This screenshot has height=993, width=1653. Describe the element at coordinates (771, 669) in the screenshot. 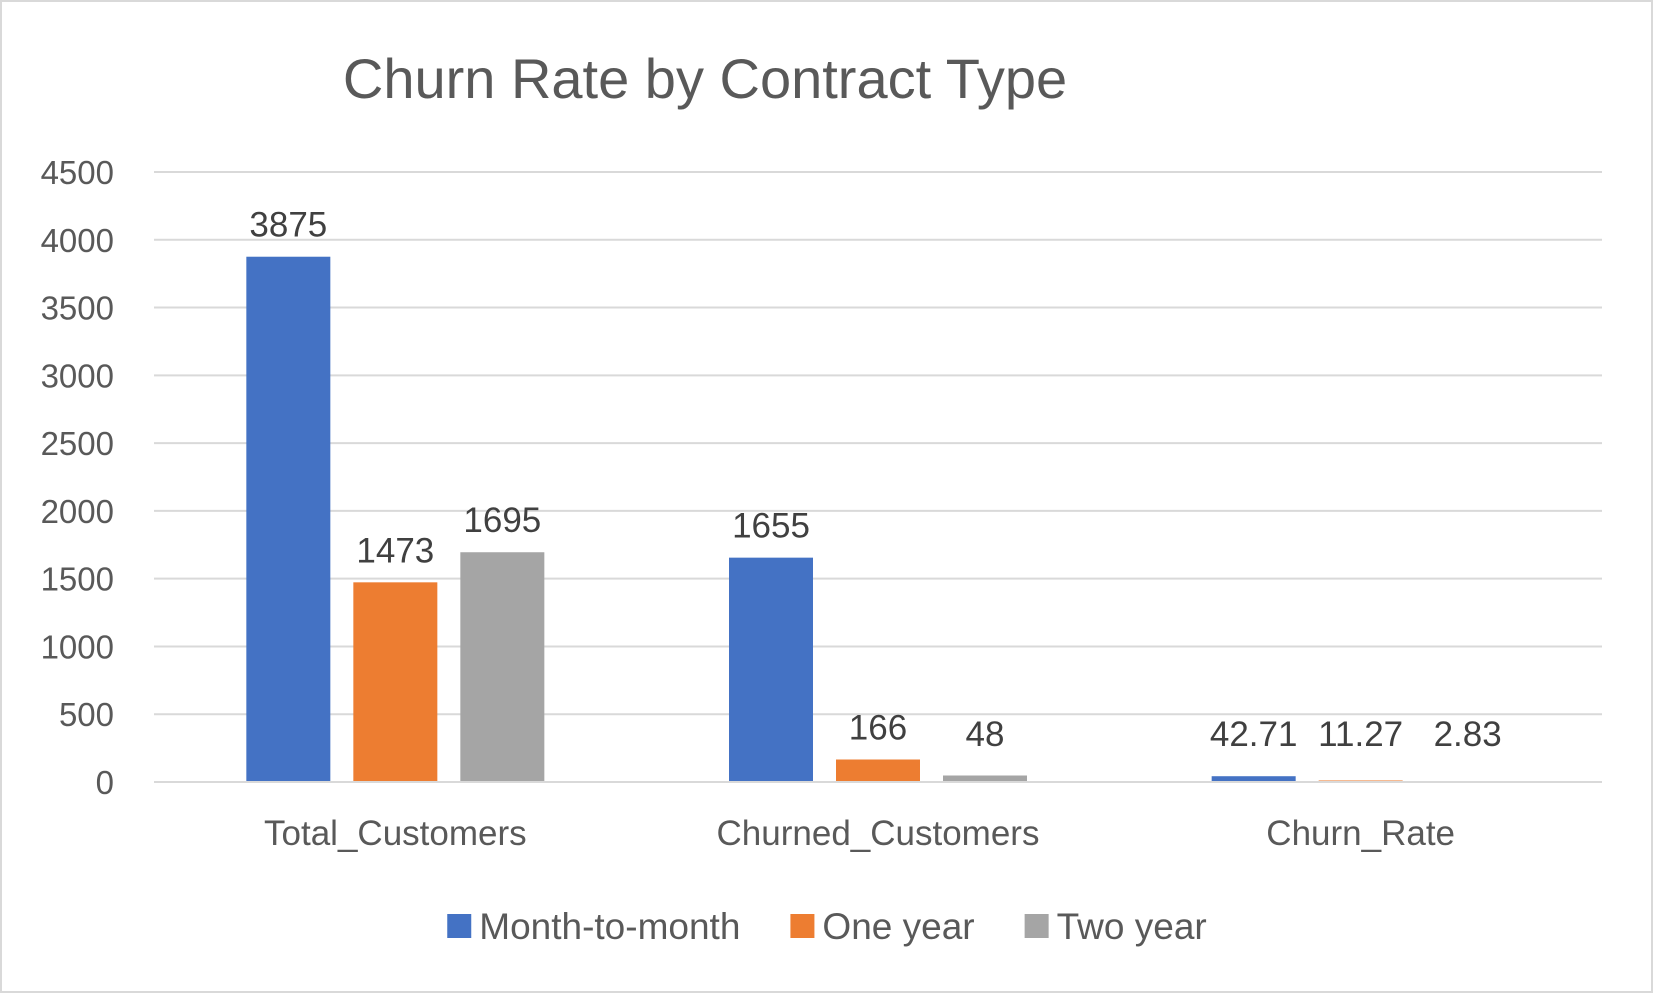

I see `bar-month-to-month-churned-customers` at that location.